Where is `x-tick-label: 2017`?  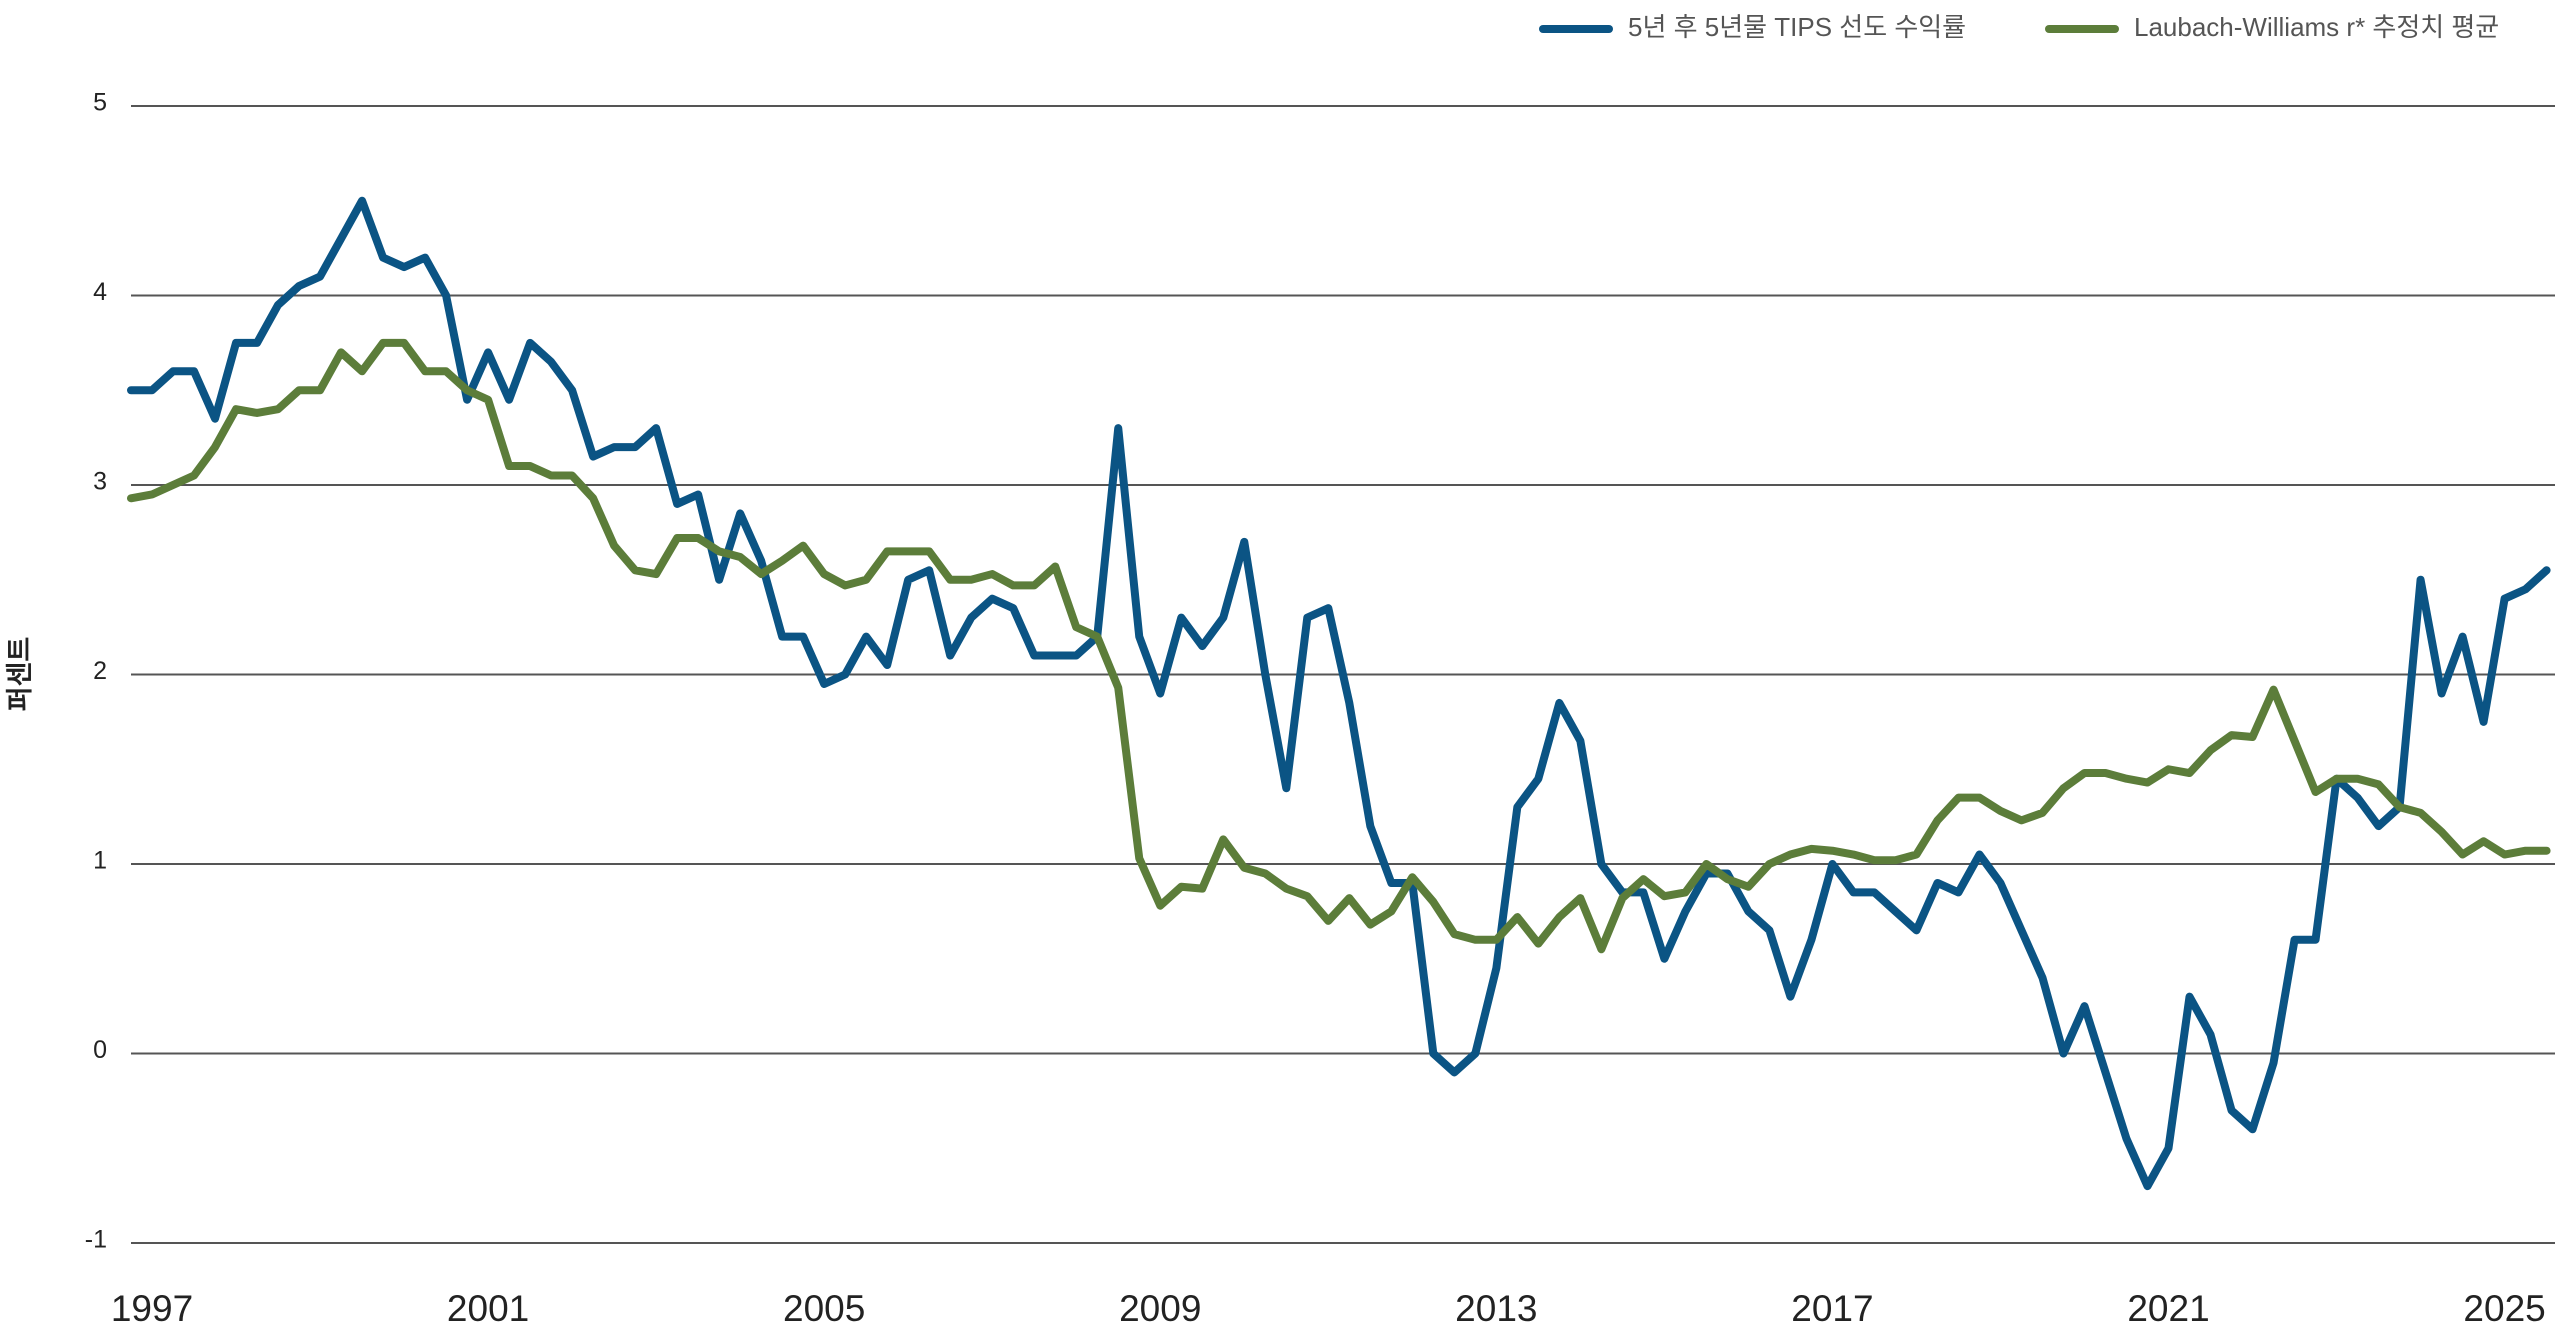 x-tick-label: 2017 is located at coordinates (1832, 1308).